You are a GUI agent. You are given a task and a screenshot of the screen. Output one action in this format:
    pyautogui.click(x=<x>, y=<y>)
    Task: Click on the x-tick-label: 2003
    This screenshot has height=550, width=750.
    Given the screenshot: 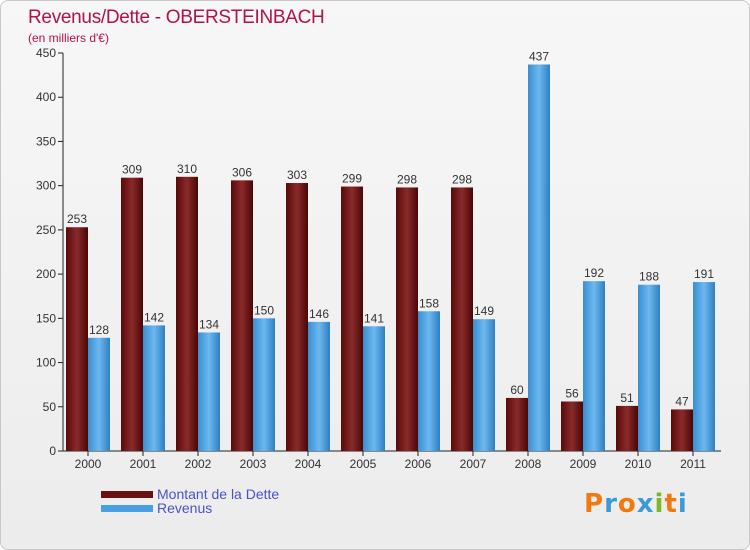 What is the action you would take?
    pyautogui.click(x=253, y=464)
    